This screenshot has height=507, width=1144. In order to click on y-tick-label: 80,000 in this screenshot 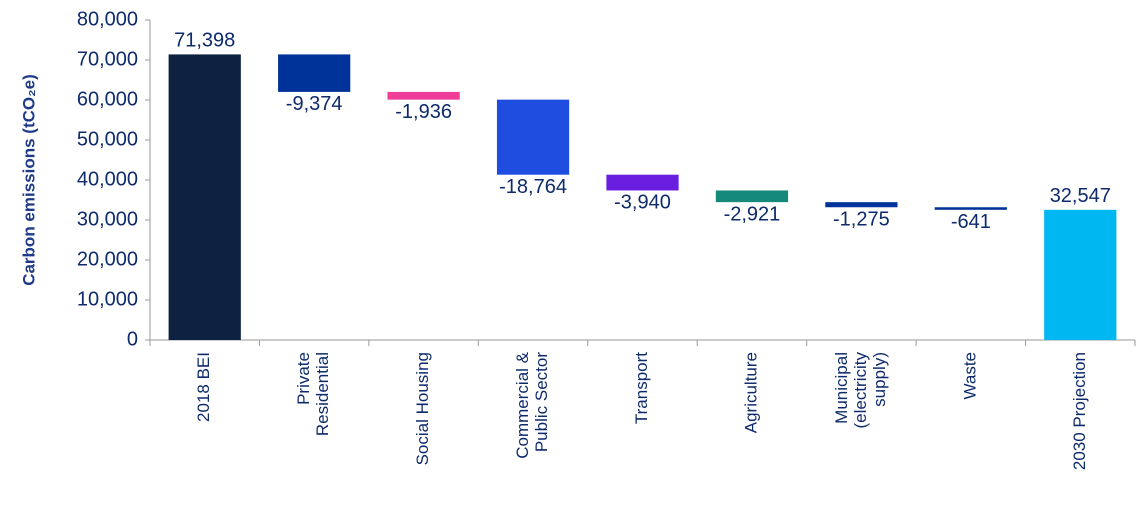, I will do `click(107, 19)`.